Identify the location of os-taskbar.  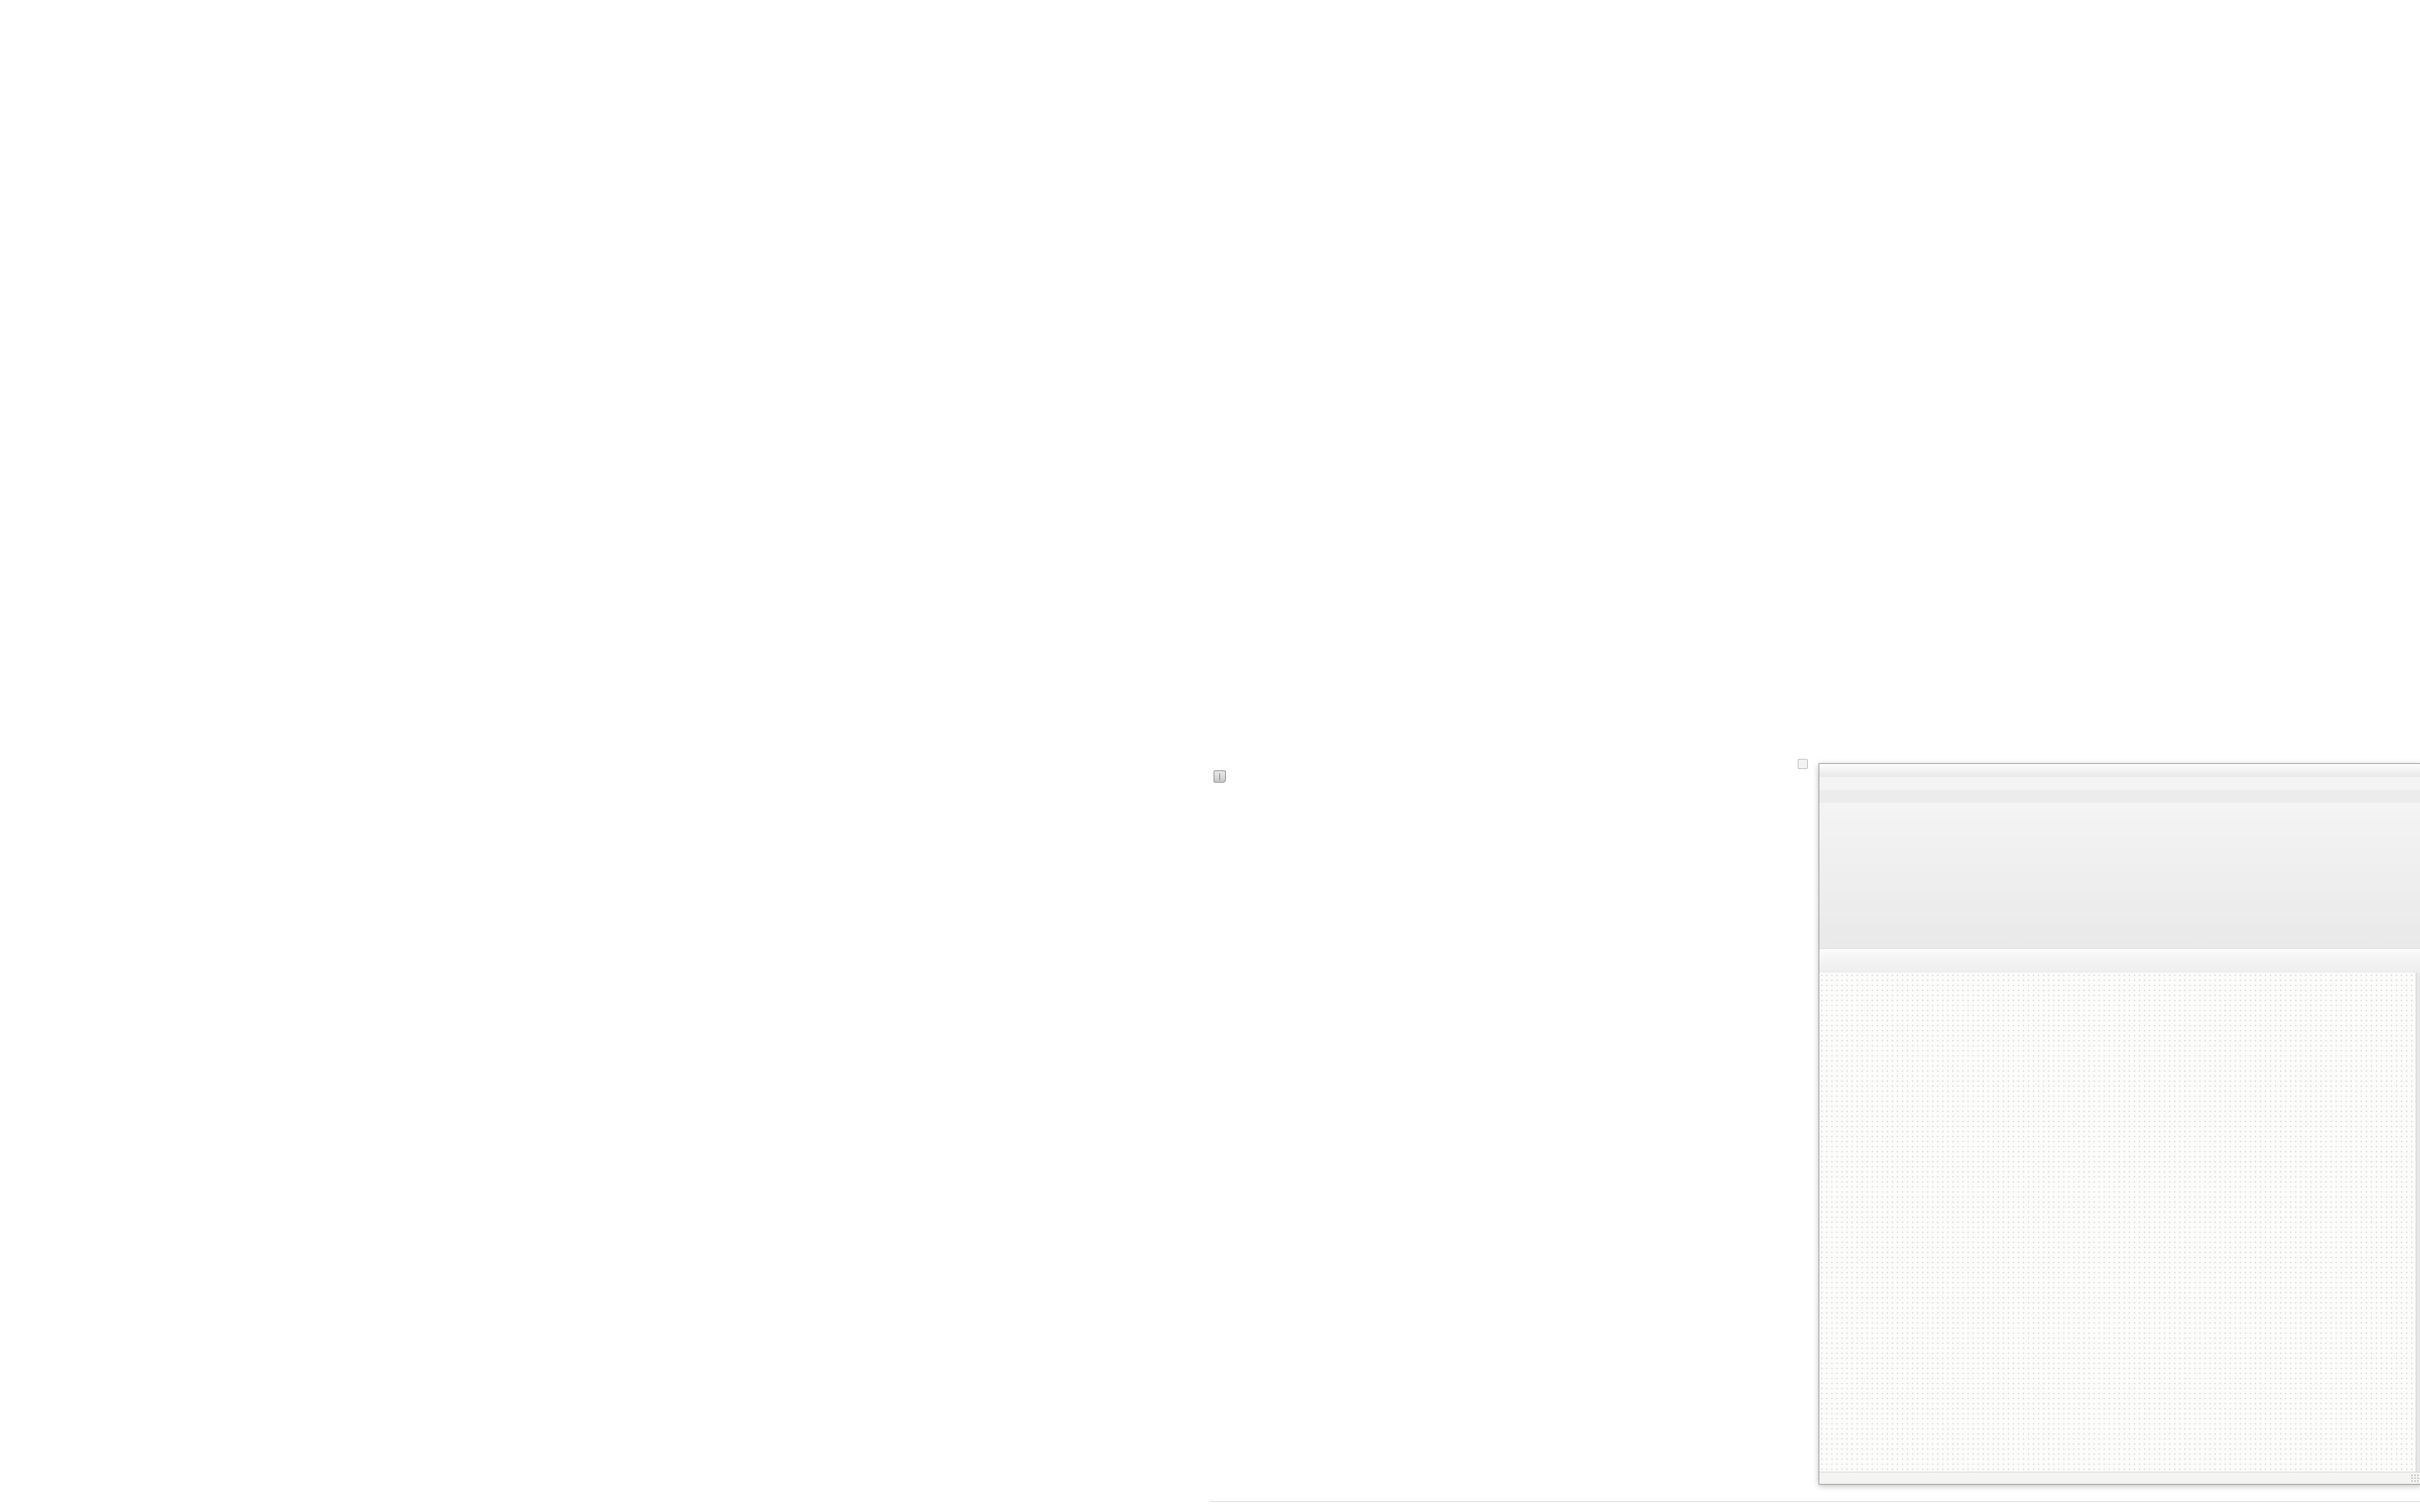
(1815, 1506).